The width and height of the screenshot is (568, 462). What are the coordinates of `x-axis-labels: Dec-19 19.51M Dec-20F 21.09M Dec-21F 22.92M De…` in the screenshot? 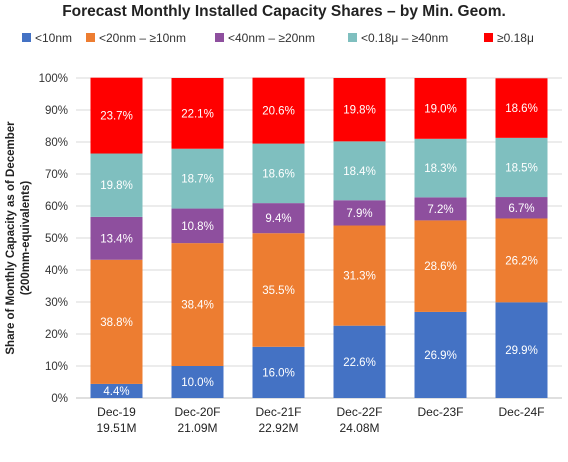 It's located at (320, 420).